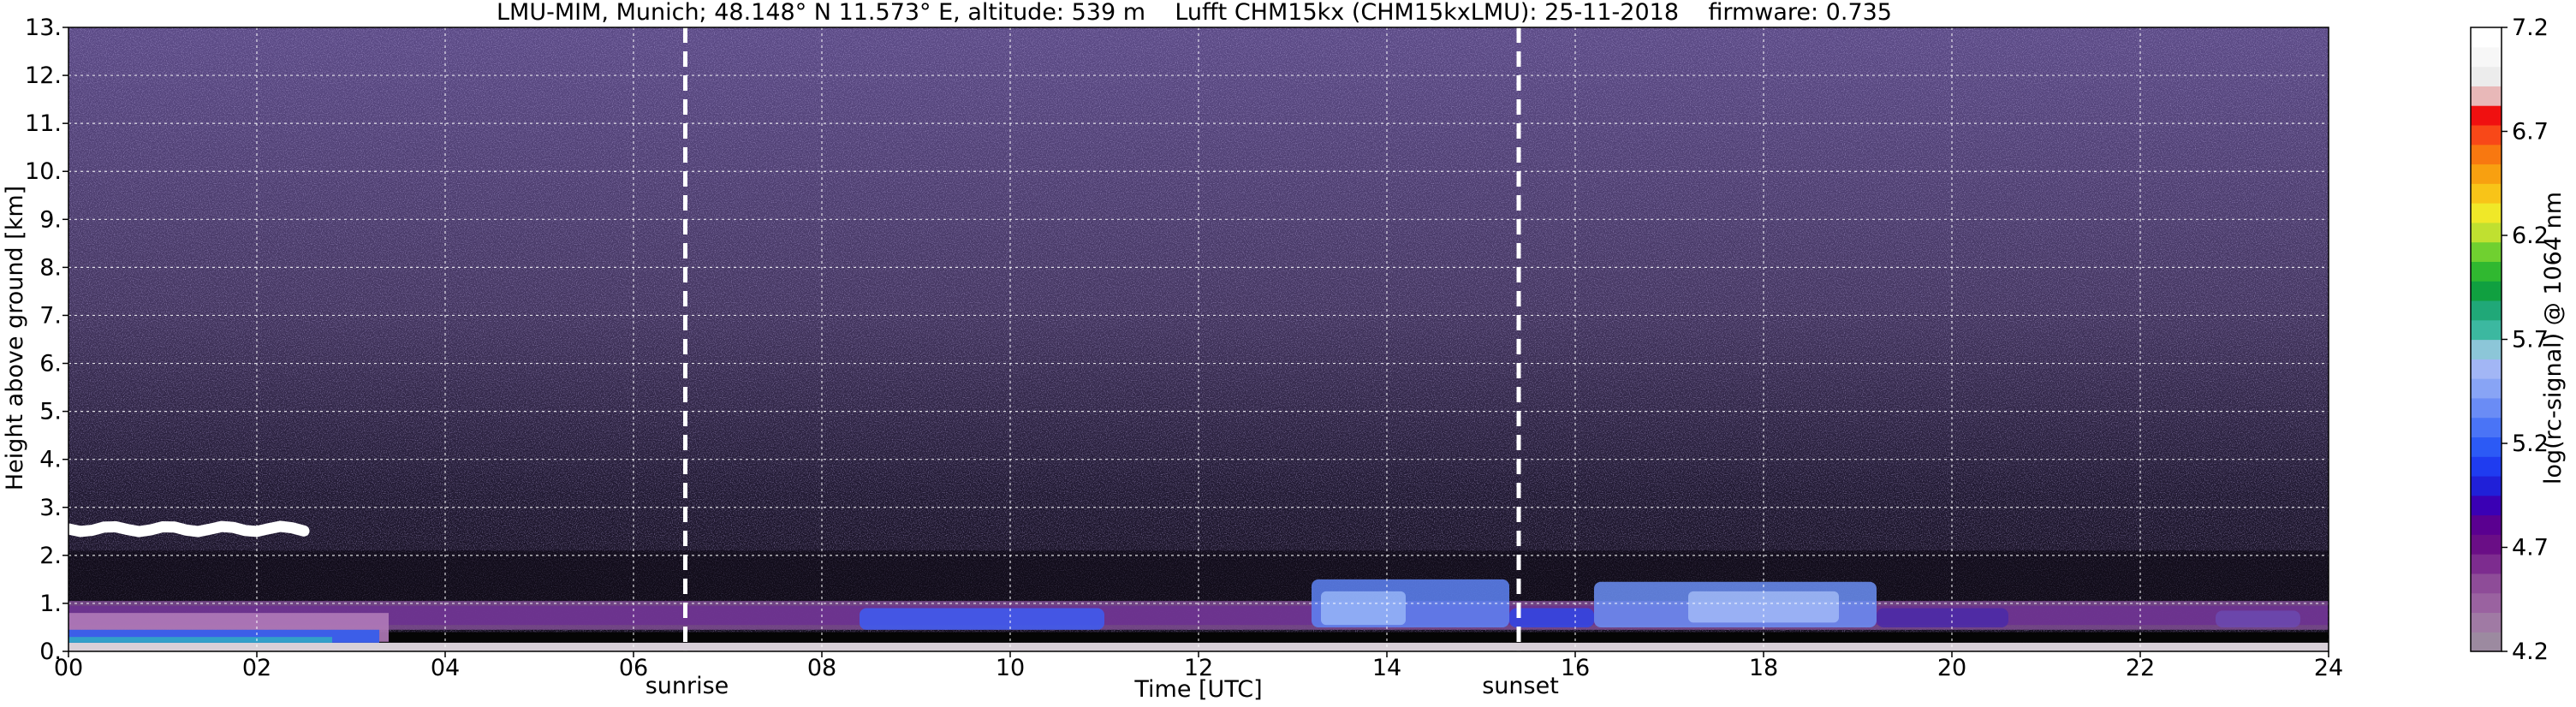  What do you see at coordinates (2140, 668) in the screenshot?
I see `x-tick-label: 22` at bounding box center [2140, 668].